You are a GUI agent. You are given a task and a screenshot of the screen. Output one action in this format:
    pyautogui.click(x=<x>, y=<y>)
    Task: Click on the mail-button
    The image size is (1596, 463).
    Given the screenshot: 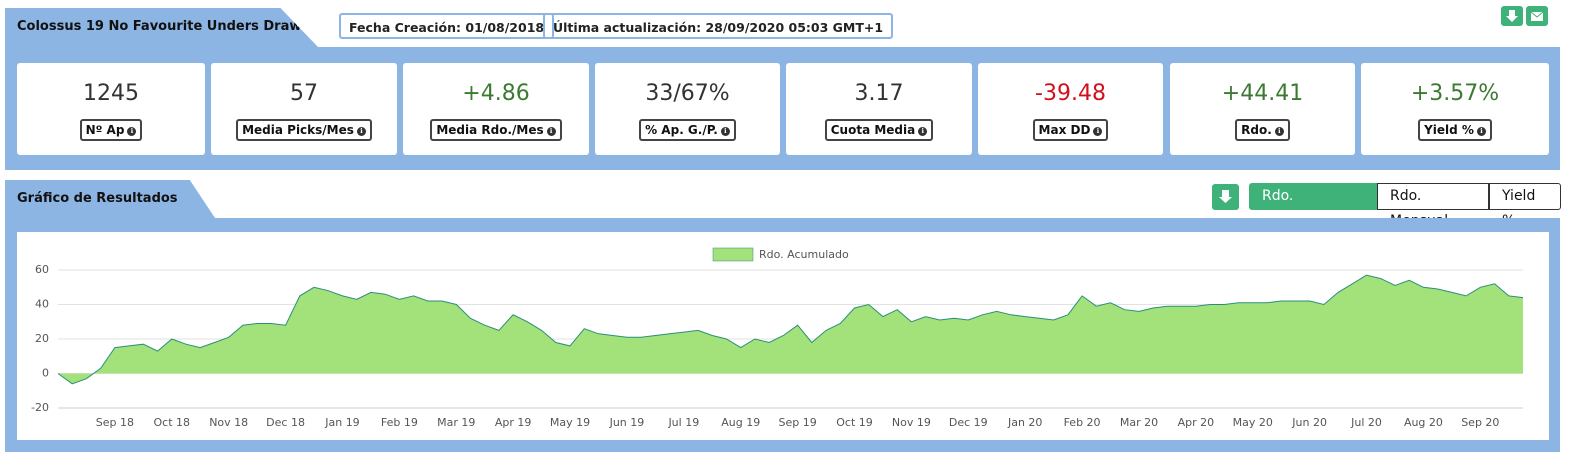 What is the action you would take?
    pyautogui.click(x=1537, y=16)
    